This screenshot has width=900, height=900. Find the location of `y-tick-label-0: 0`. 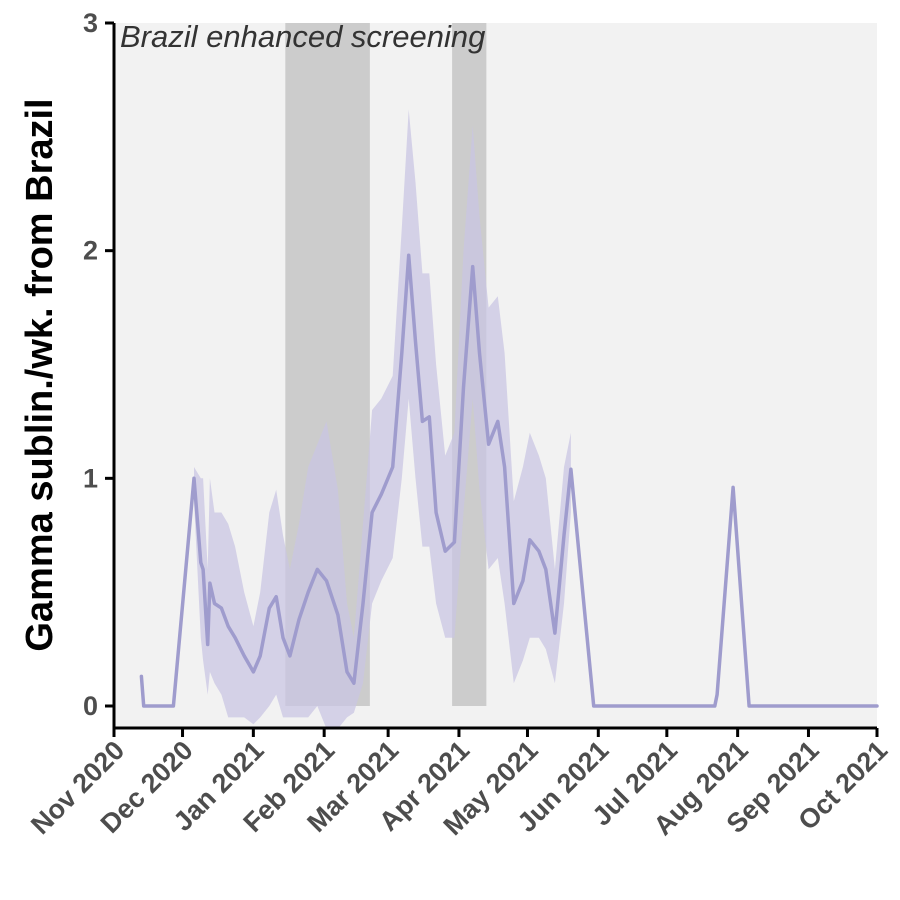

y-tick-label-0: 0 is located at coordinates (90, 706).